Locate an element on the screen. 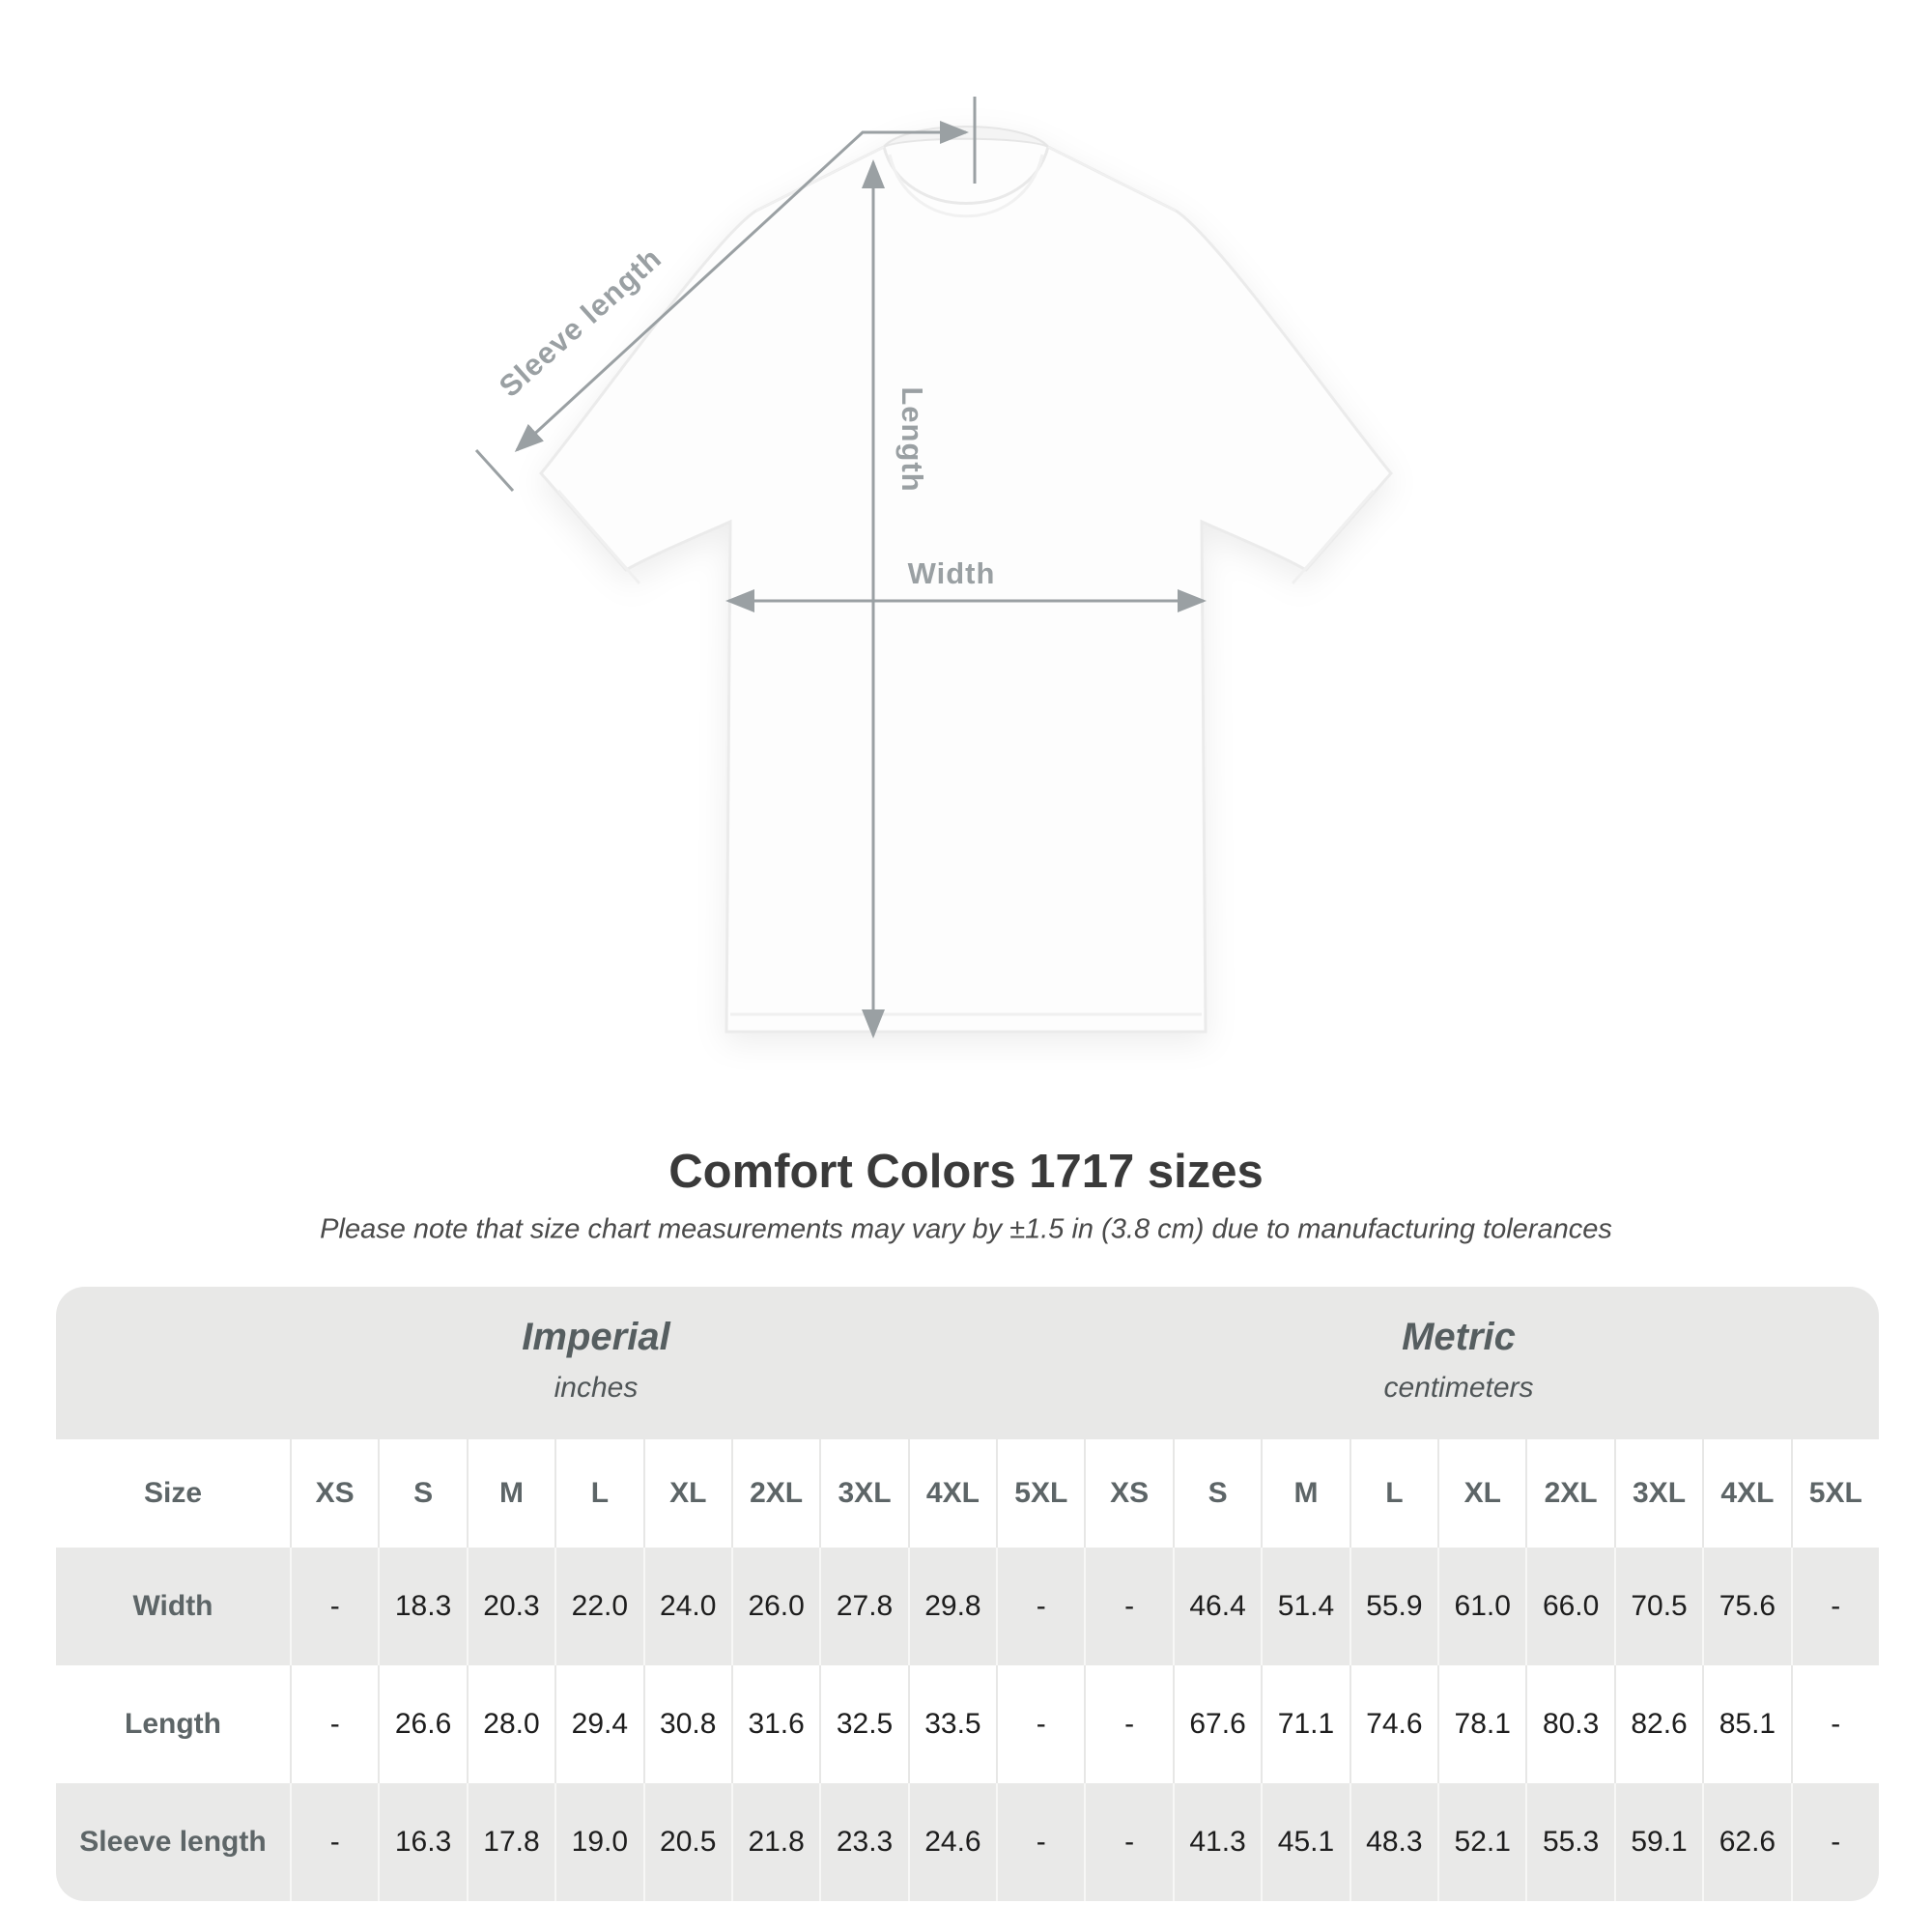 The image size is (1932, 1932). value-cell: 80.3 is located at coordinates (1569, 1724).